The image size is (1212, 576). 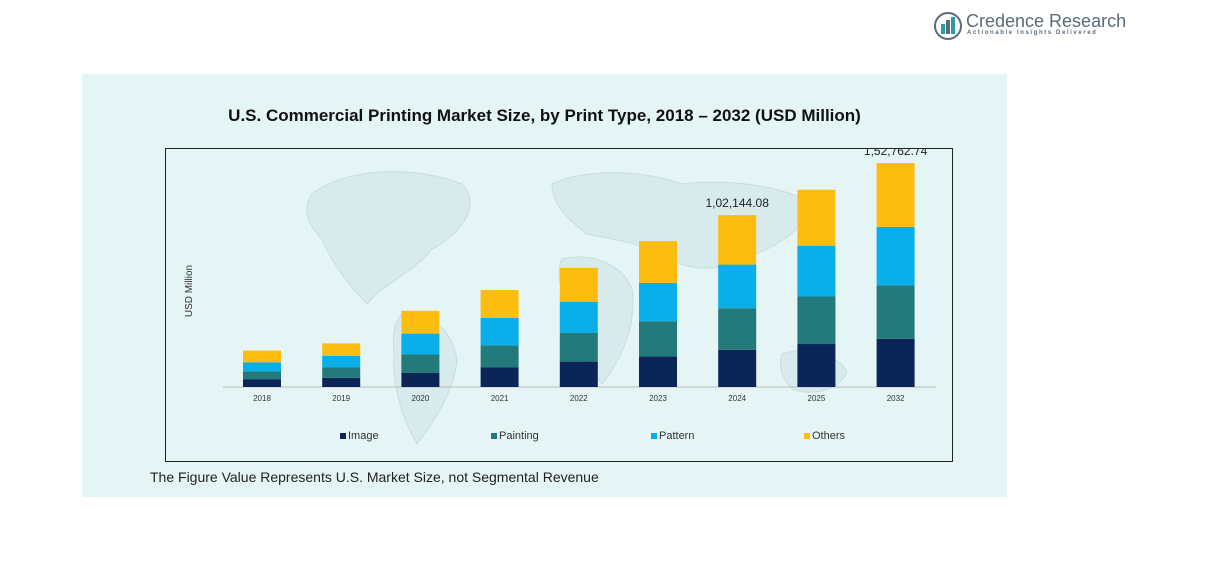 What do you see at coordinates (737, 203) in the screenshot?
I see `data-label-2024: 1,02,144.08` at bounding box center [737, 203].